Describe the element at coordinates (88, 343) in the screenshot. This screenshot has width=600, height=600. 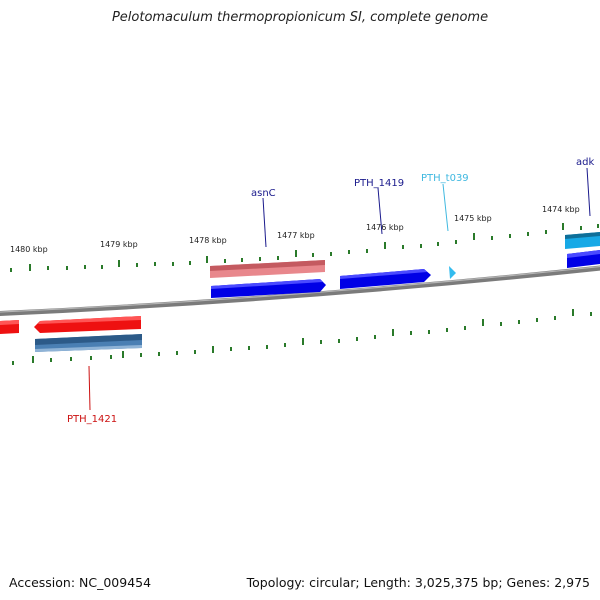
I see `gene-PTH_1421-reverse` at that location.